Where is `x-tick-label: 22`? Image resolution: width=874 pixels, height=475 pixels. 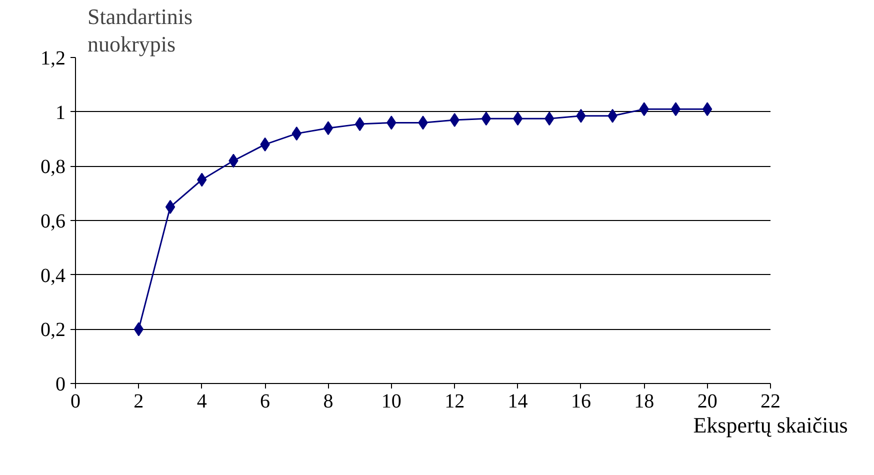
x-tick-label: 22 is located at coordinates (770, 401).